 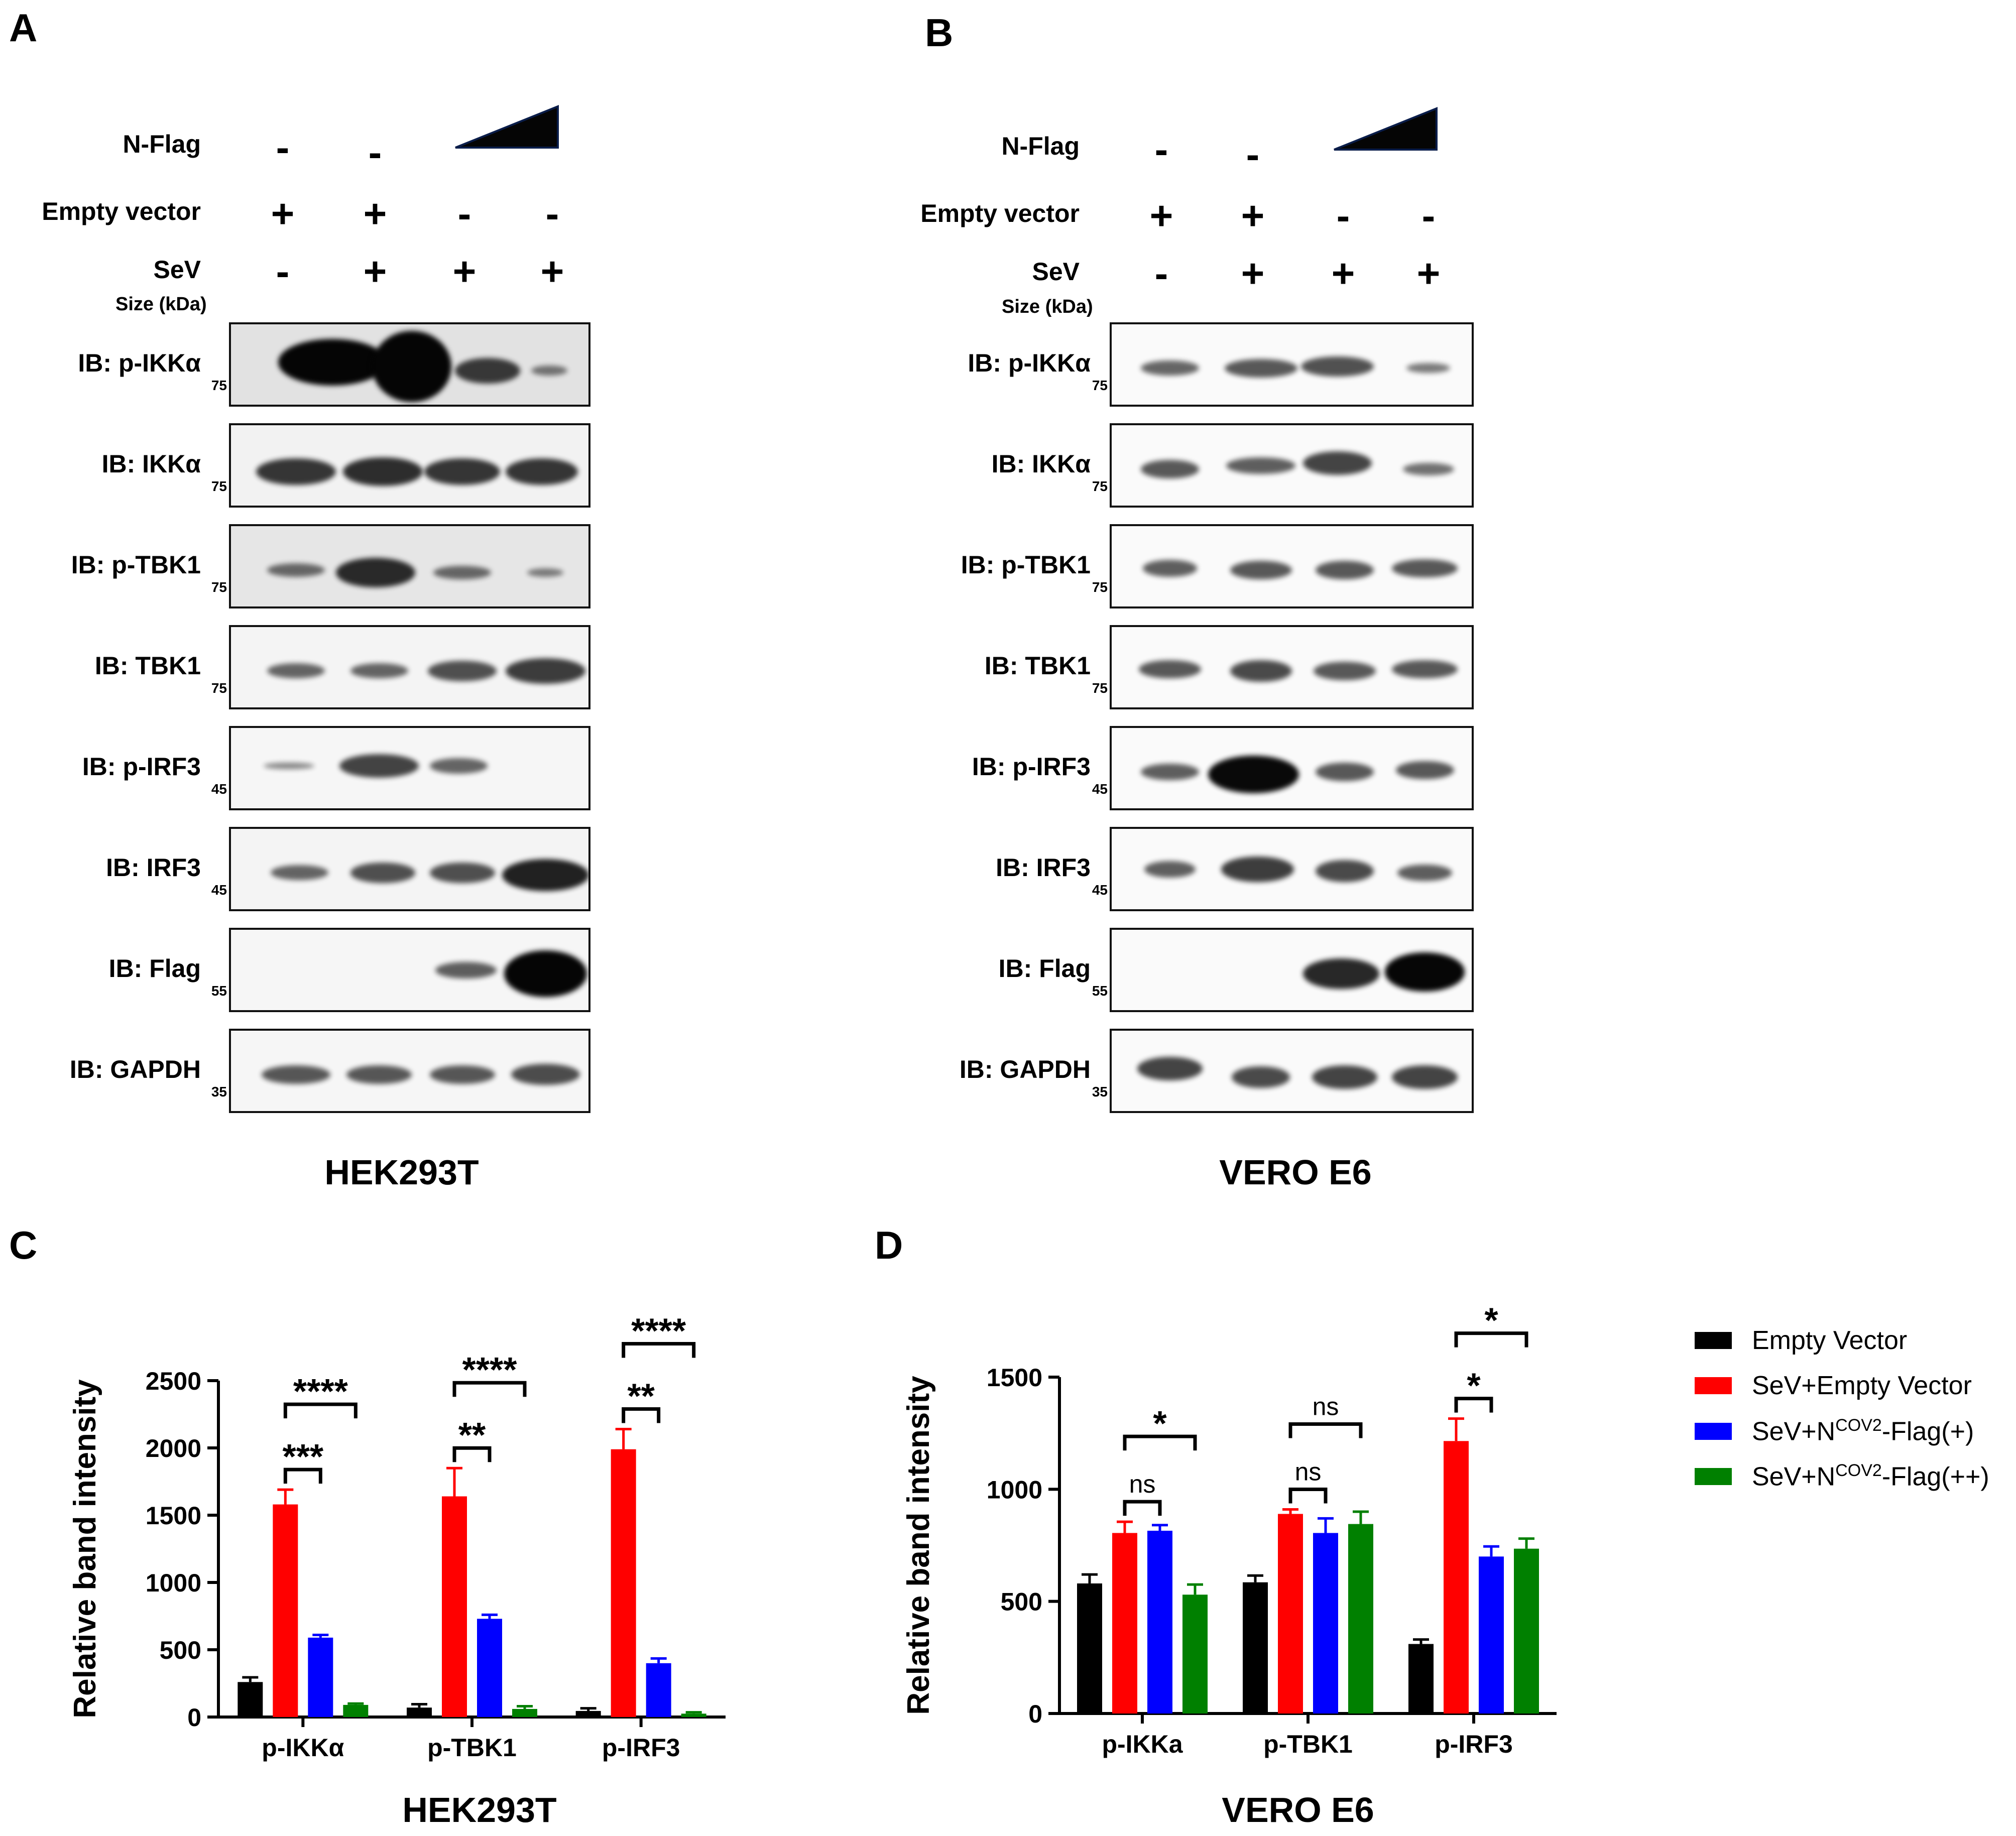 What do you see at coordinates (1000, 213) in the screenshot?
I see `empty-vector-label-b: Empty vector` at bounding box center [1000, 213].